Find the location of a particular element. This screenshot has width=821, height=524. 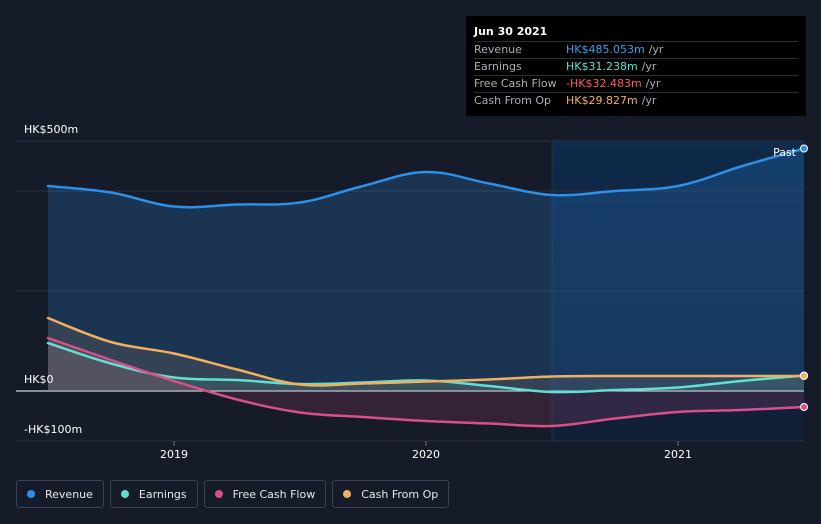

x-tick-label: 2020 is located at coordinates (426, 454).